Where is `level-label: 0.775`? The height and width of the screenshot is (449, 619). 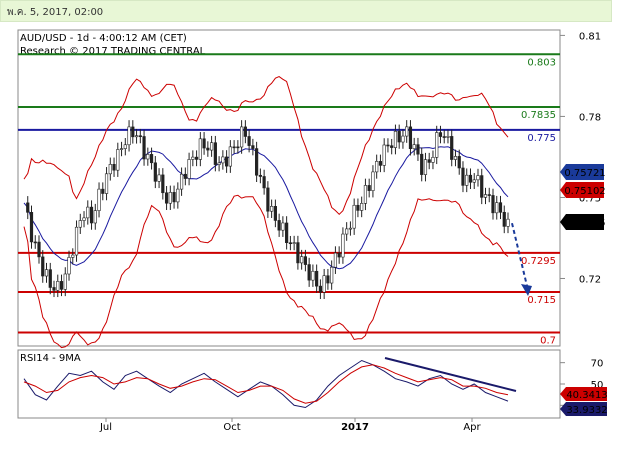
level-label: 0.775 is located at coordinates (541, 138).